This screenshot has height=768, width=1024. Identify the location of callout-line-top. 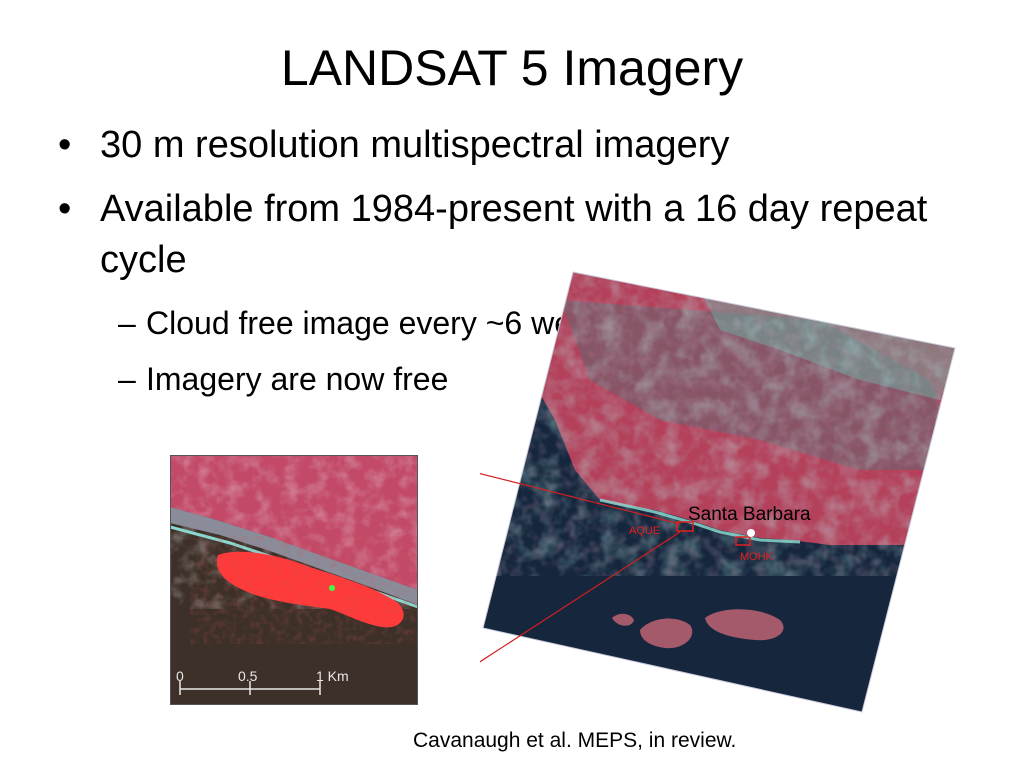
(580, 498).